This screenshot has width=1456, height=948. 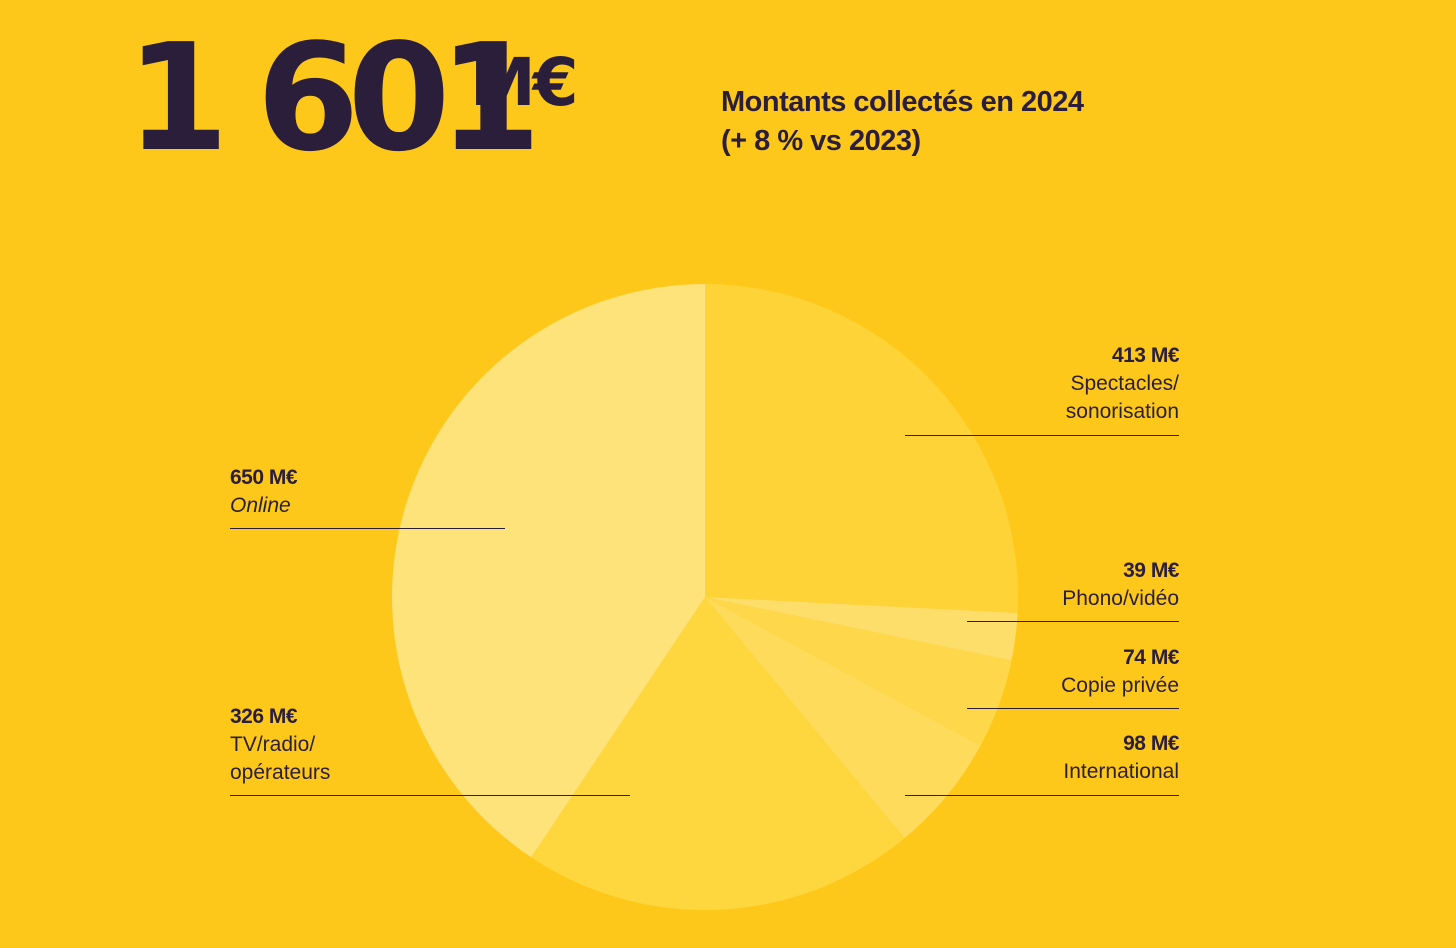 What do you see at coordinates (367, 528) in the screenshot?
I see `leader-line-online` at bounding box center [367, 528].